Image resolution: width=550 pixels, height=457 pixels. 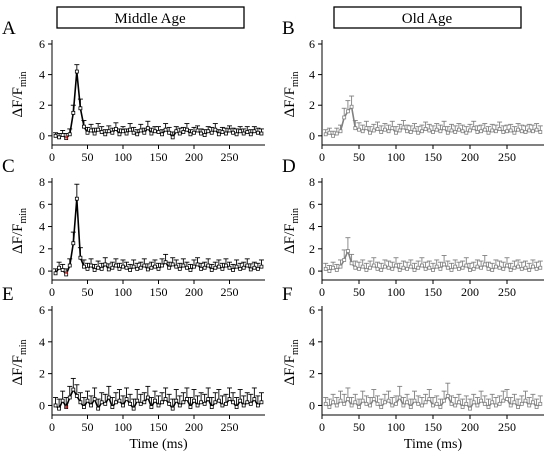 What do you see at coordinates (433, 116) in the screenshot?
I see `series-b` at bounding box center [433, 116].